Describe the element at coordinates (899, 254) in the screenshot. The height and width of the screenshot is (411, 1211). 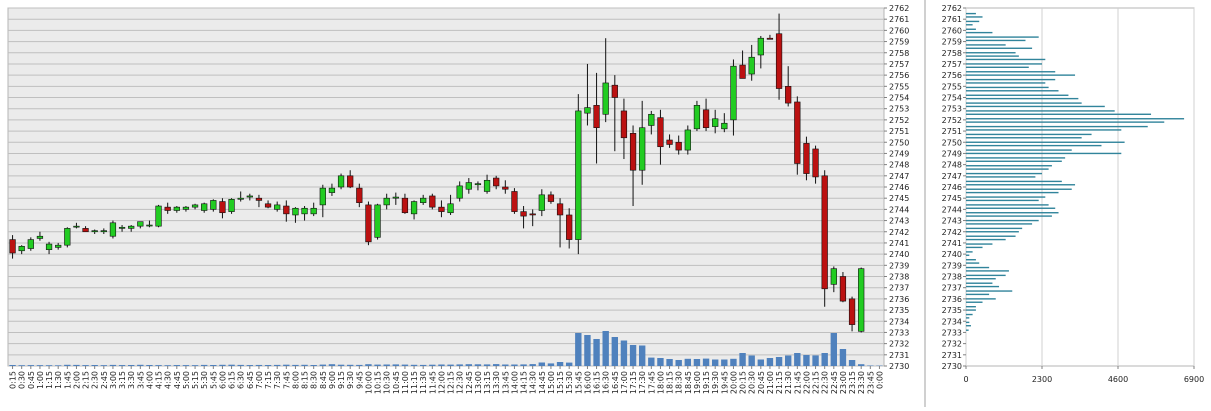
I see `y-tick-label: 2740` at that location.